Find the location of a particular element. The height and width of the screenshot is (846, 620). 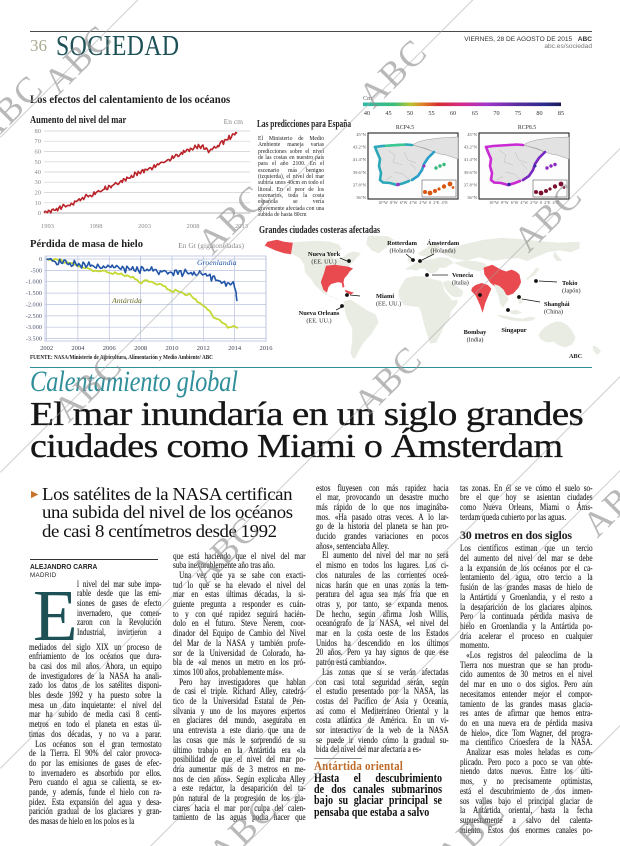

svg-text: 2014 is located at coordinates (235, 348).